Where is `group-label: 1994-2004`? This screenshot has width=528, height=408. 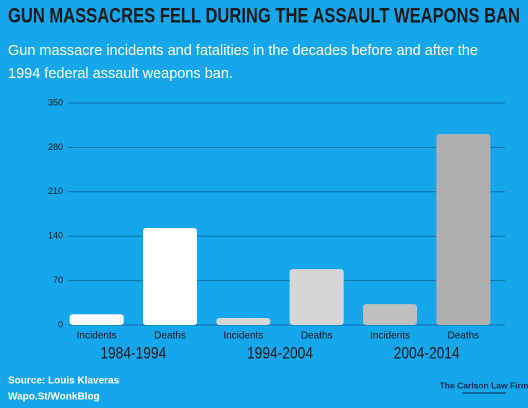
group-label: 1994-2004 is located at coordinates (280, 352).